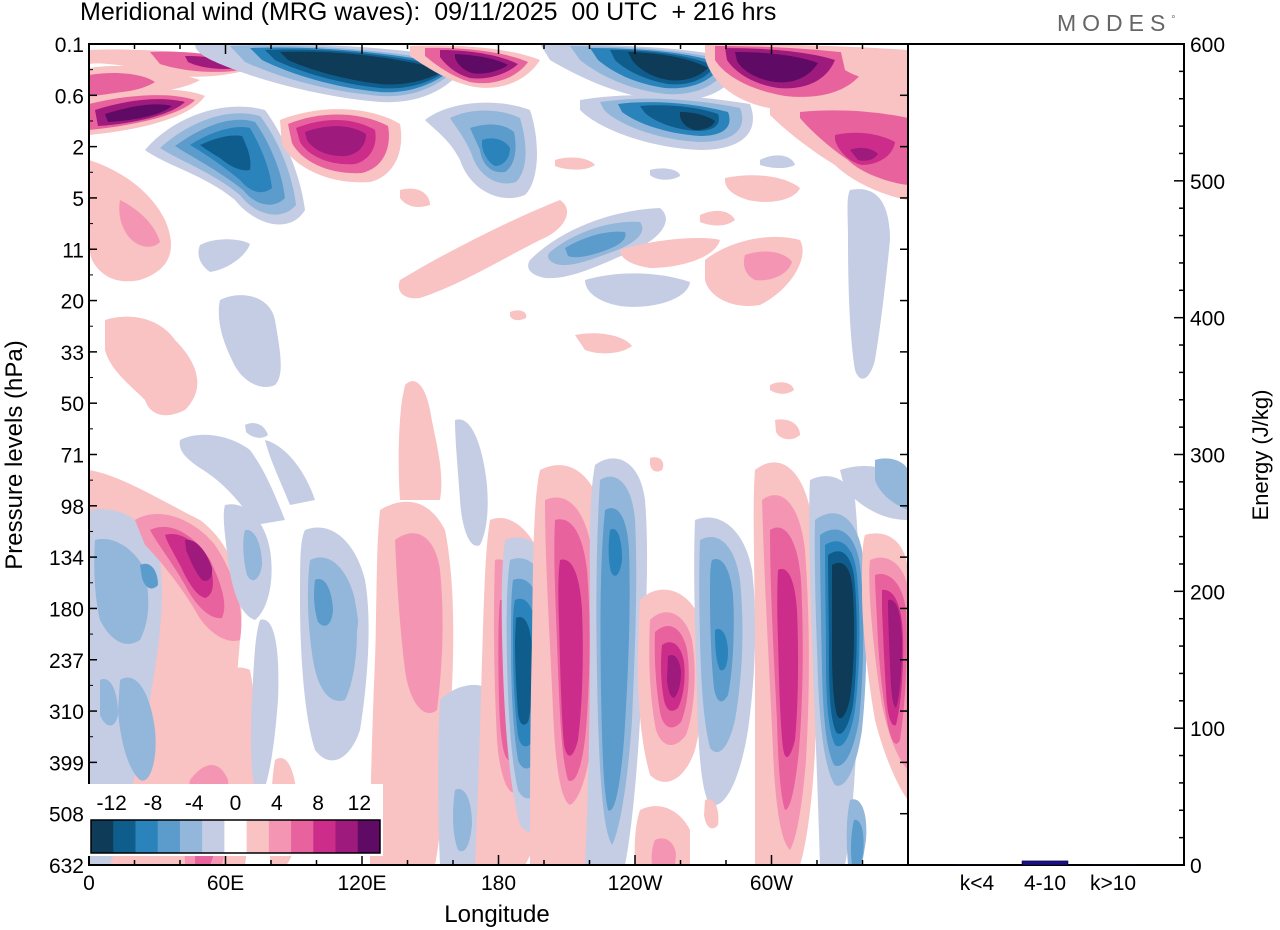 Image resolution: width=1280 pixels, height=930 pixels. Describe the element at coordinates (72, 353) in the screenshot. I see `y-tick-label: 33` at that location.